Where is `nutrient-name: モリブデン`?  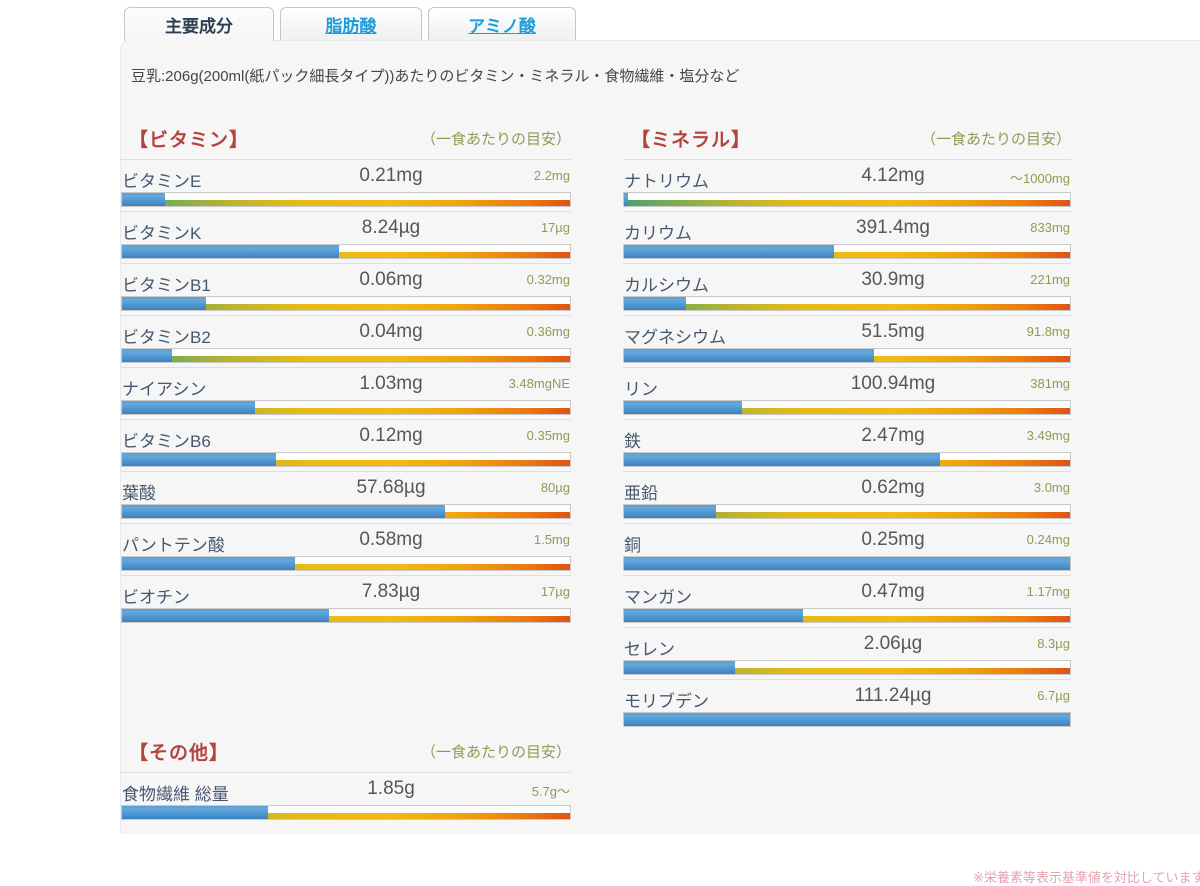 nutrient-name: モリブデン is located at coordinates (666, 701).